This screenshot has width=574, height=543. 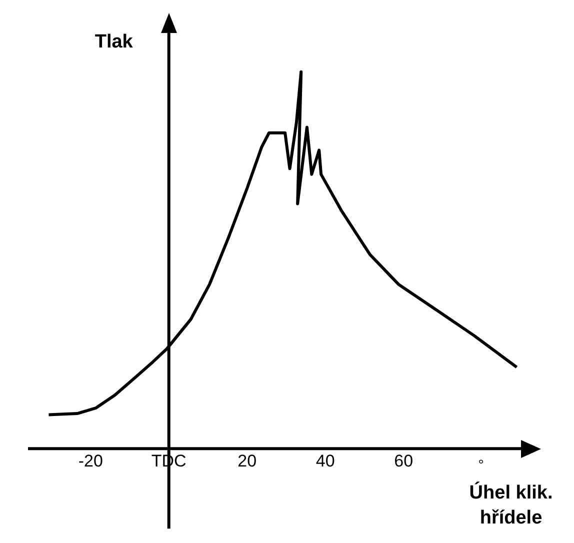 What do you see at coordinates (325, 460) in the screenshot?
I see `x-tick-label: 40` at bounding box center [325, 460].